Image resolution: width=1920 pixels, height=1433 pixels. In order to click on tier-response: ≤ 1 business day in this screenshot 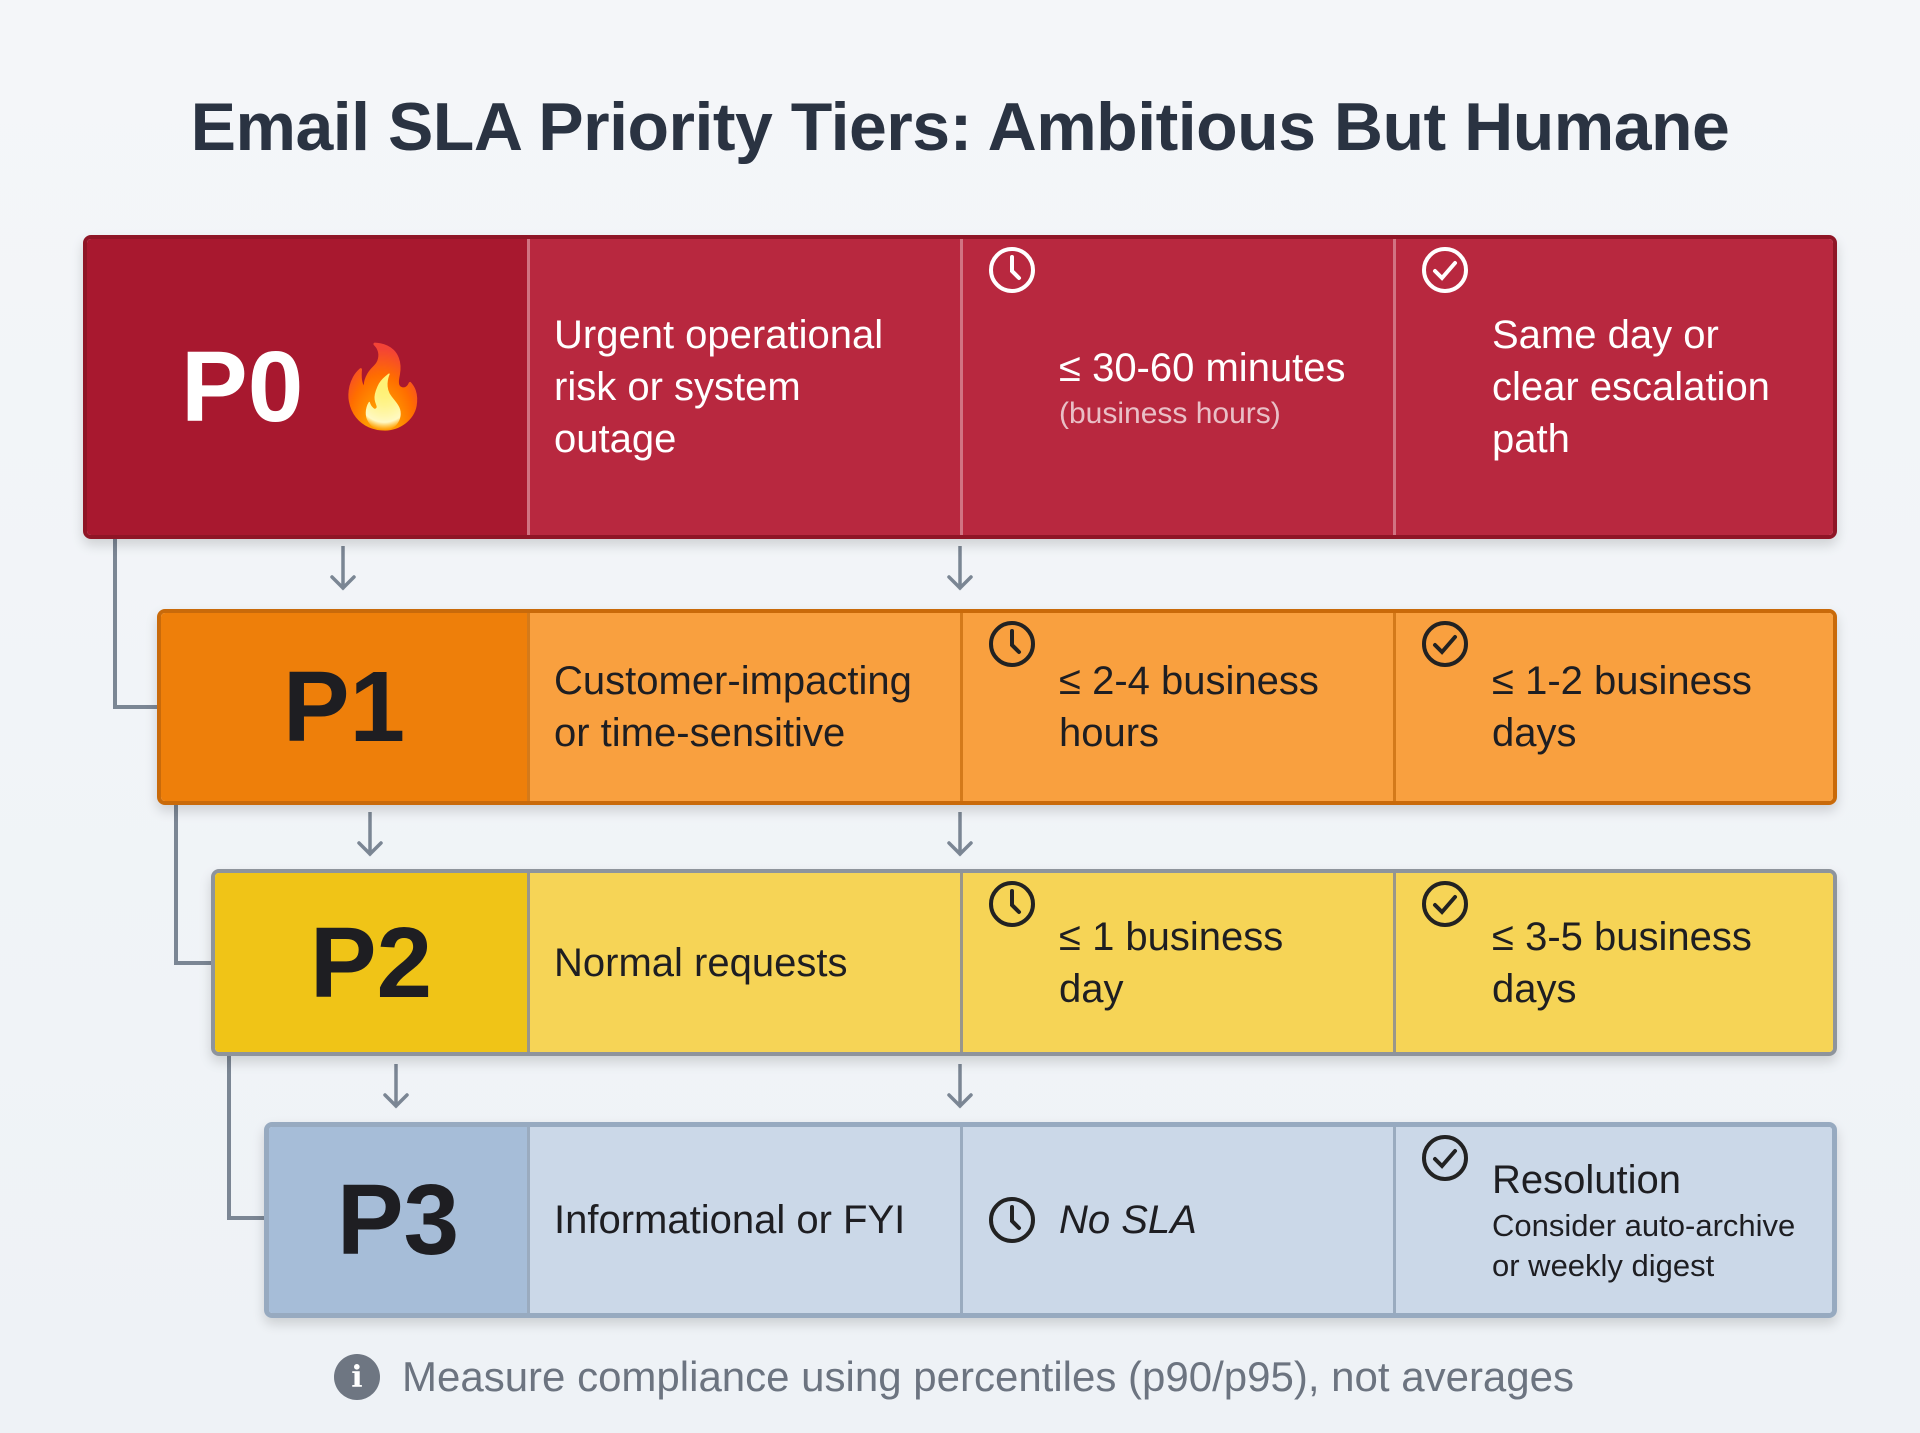, I will do `click(1176, 962)`.